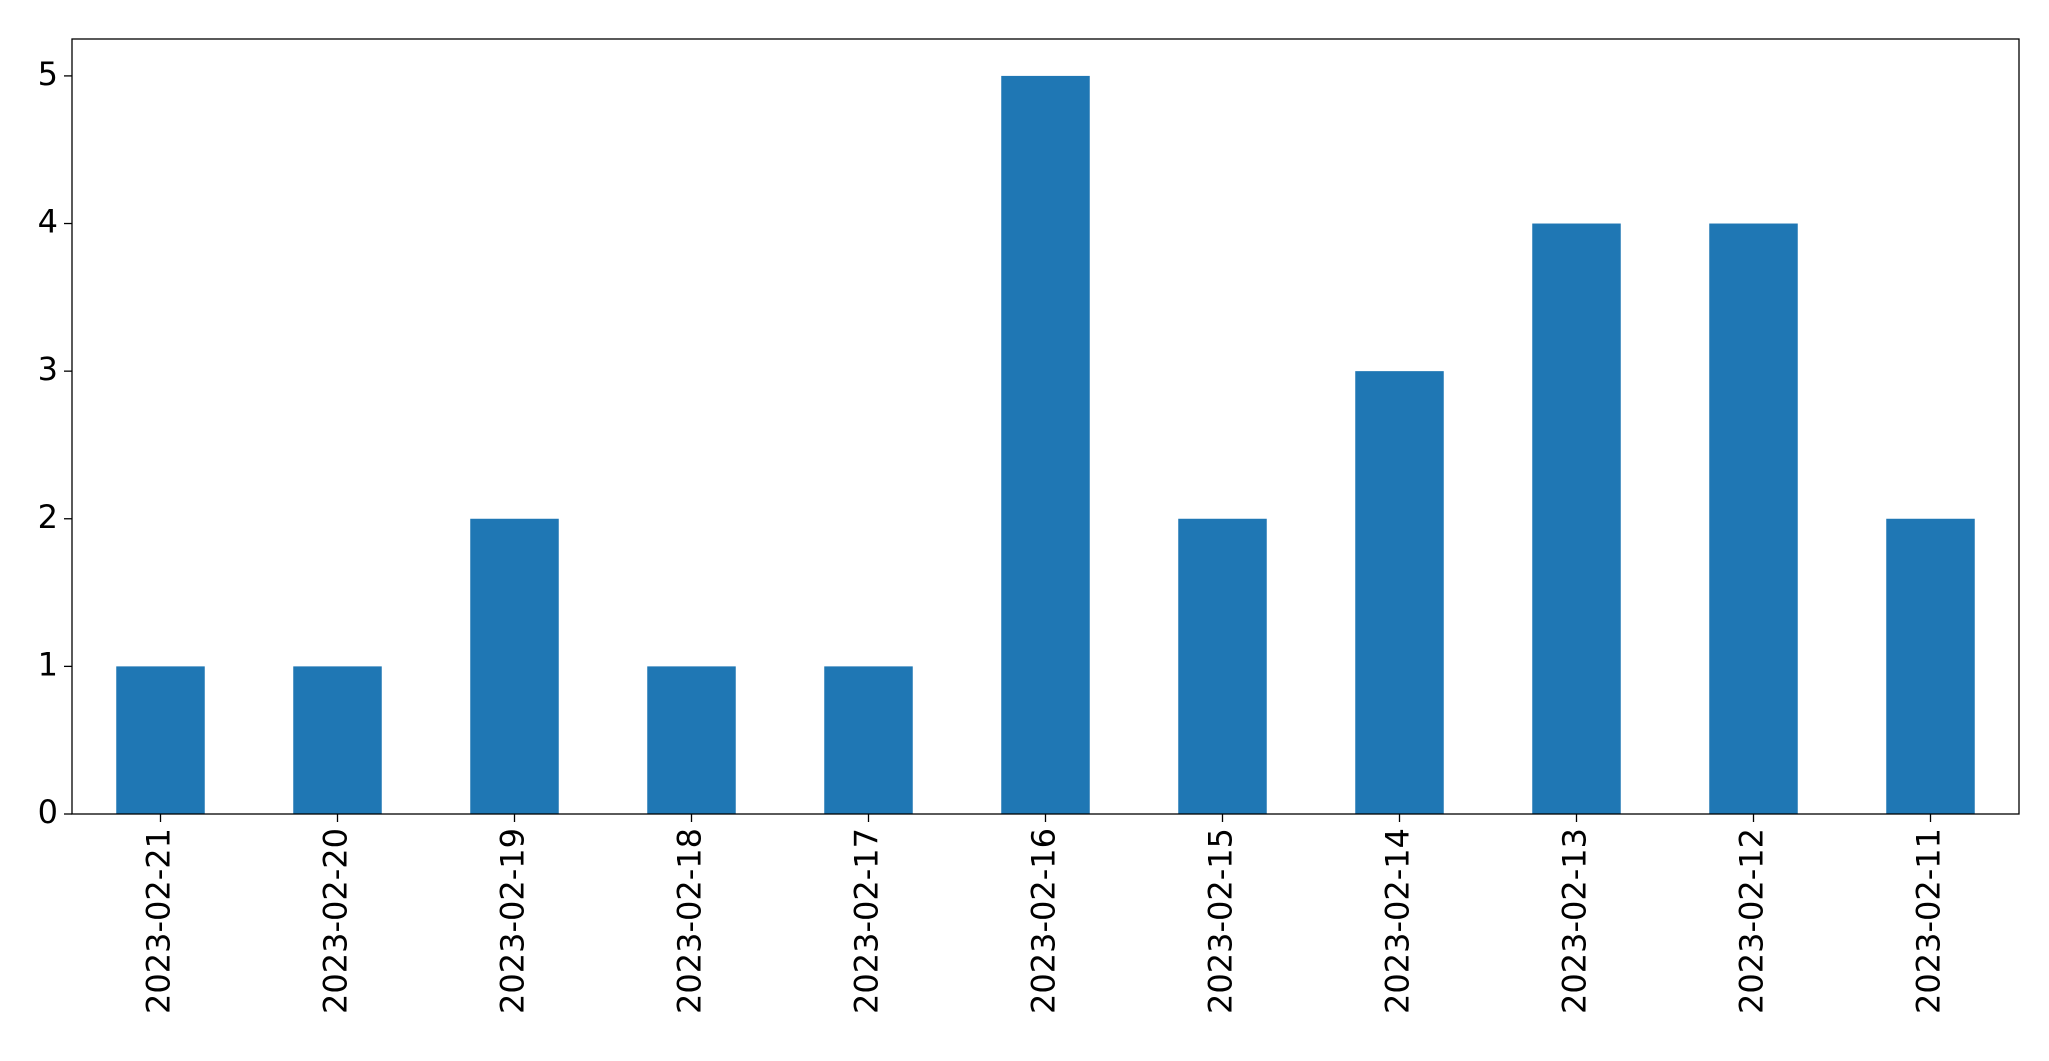  I want to click on y-tick-label: 0, so click(48, 812).